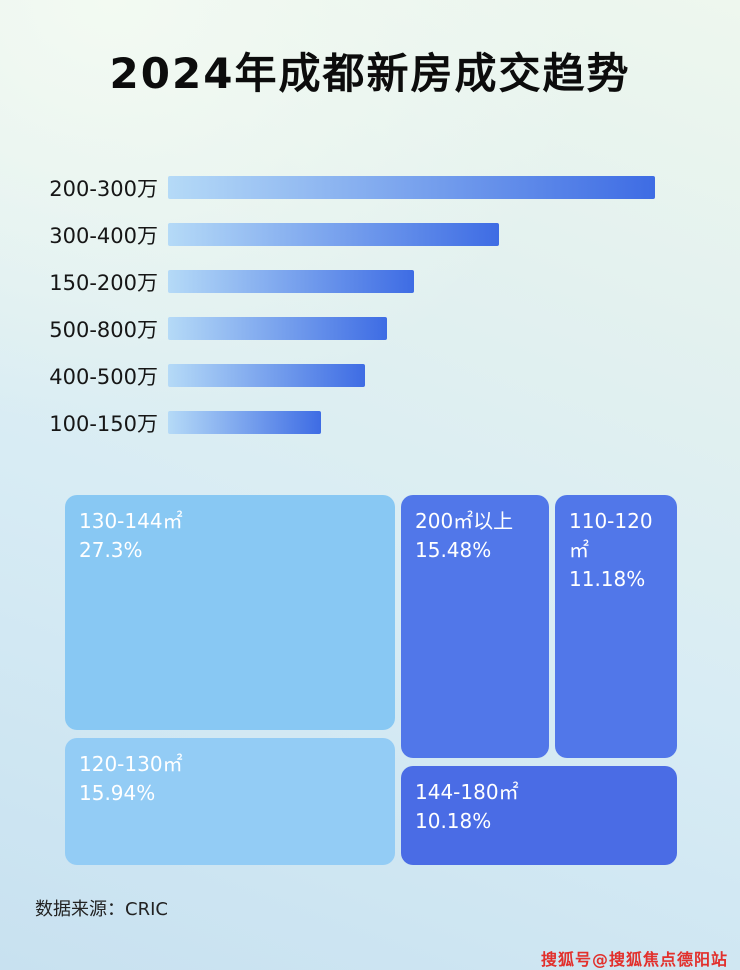 The height and width of the screenshot is (970, 740). I want to click on treemap-block: 110-120㎡ 11.18%, so click(616, 626).